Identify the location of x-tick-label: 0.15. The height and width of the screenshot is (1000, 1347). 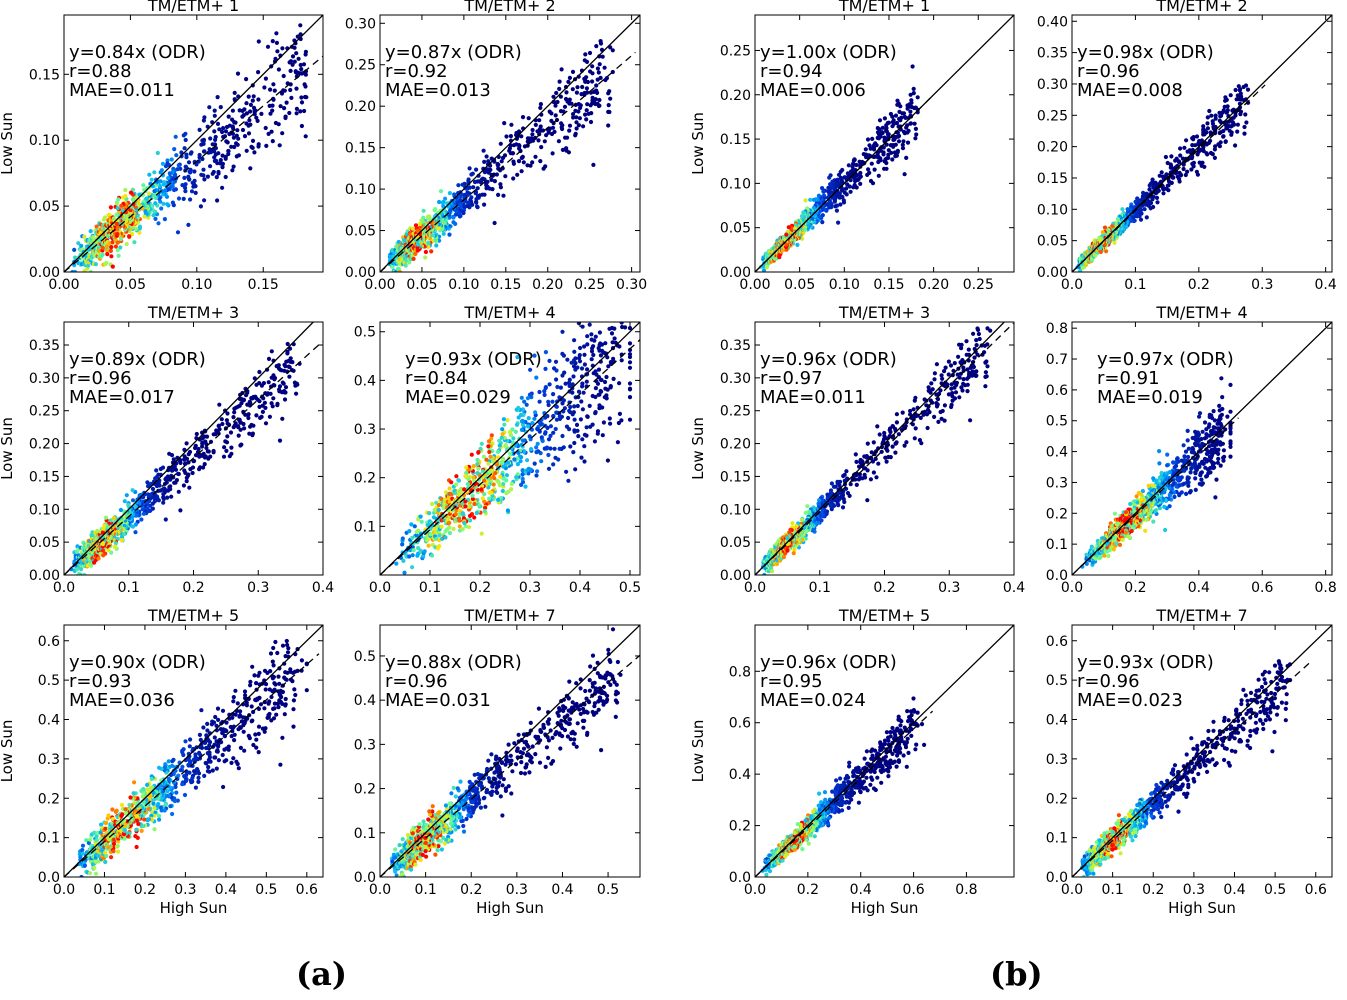
(263, 285).